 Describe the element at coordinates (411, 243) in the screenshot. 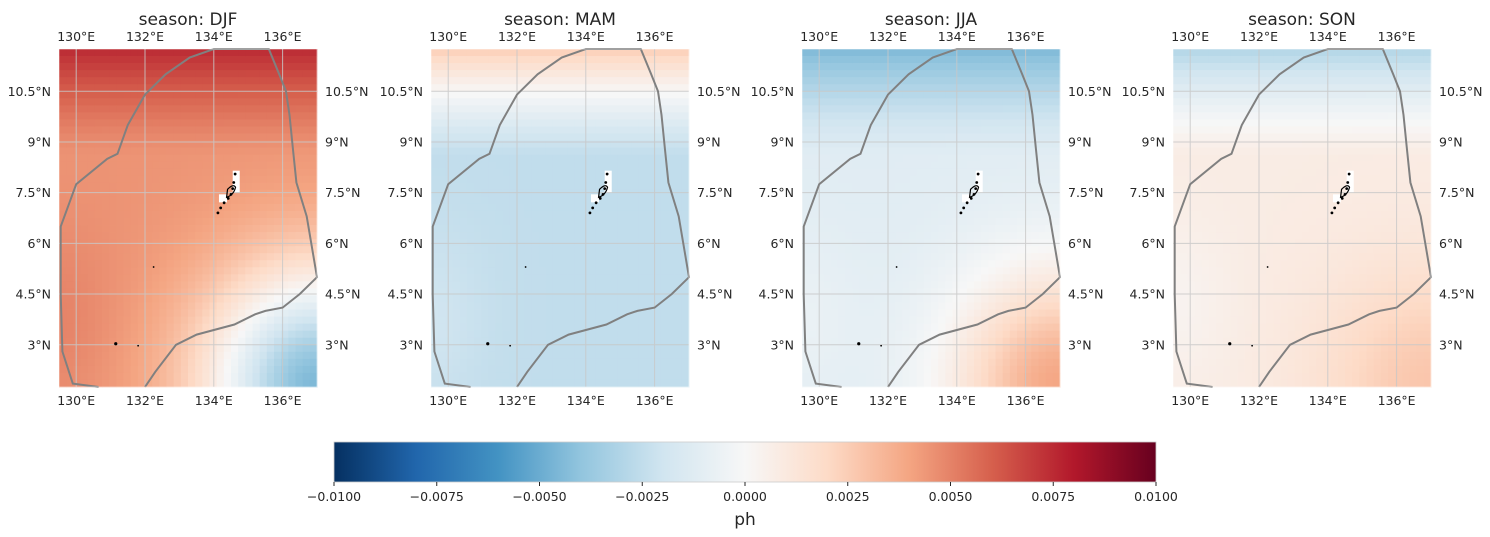

I see `lat-tick-label: 6°N` at that location.